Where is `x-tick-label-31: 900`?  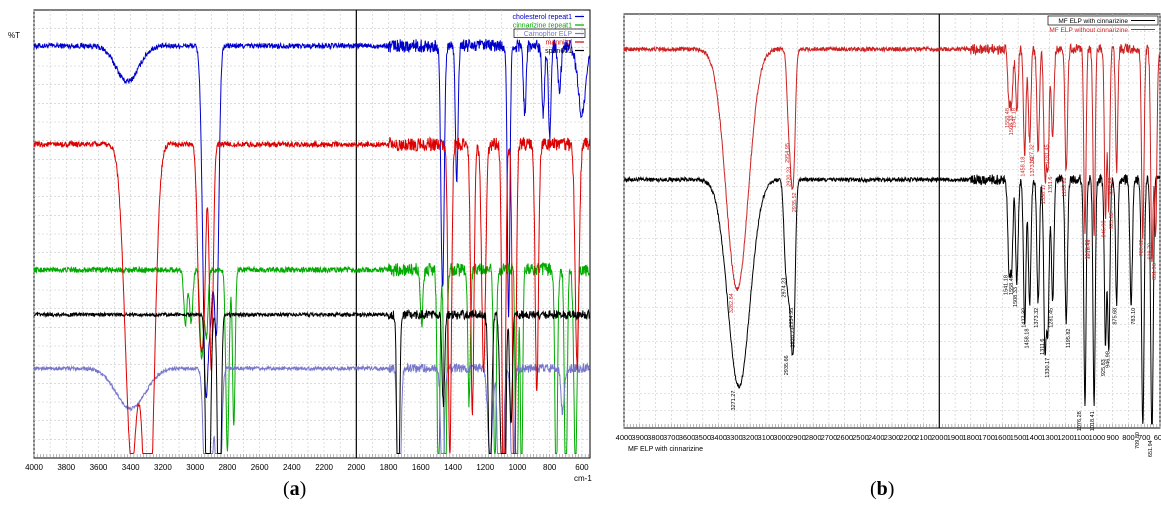
x-tick-label-31: 900 is located at coordinates (1112, 437).